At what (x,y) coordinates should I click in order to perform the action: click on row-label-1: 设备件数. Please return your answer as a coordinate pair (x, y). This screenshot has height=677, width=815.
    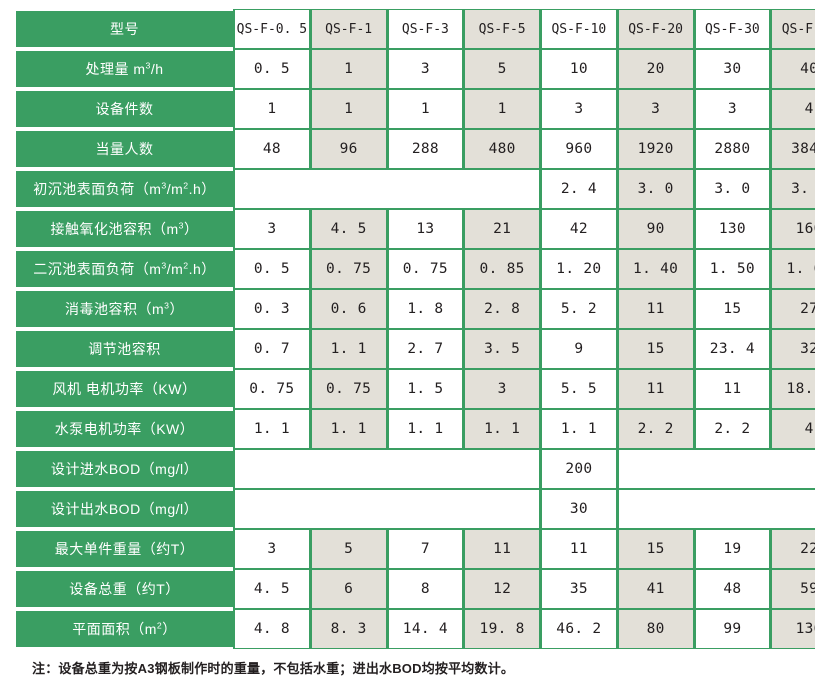
    Looking at the image, I should click on (124, 109).